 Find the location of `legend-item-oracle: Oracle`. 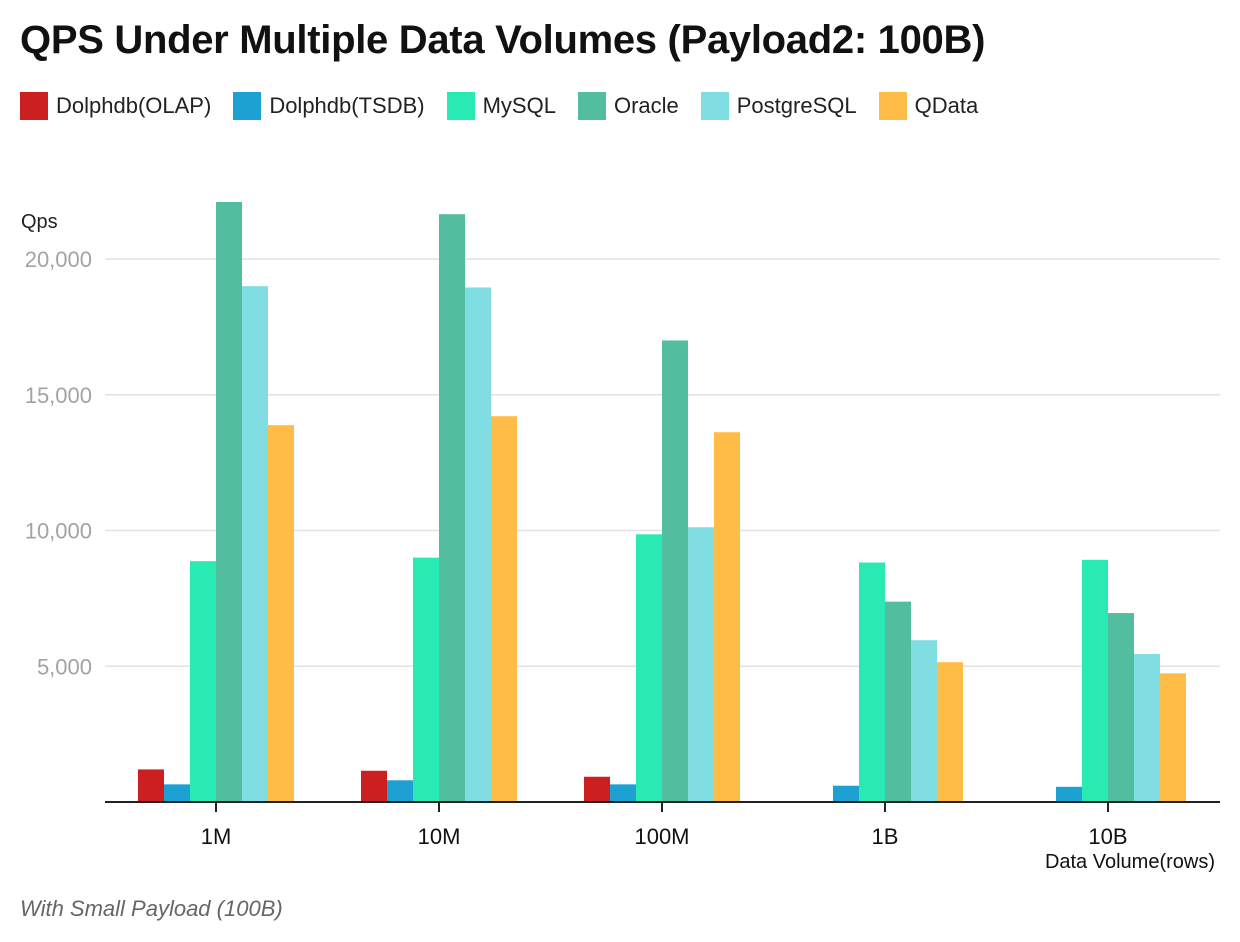

legend-item-oracle: Oracle is located at coordinates (628, 106).